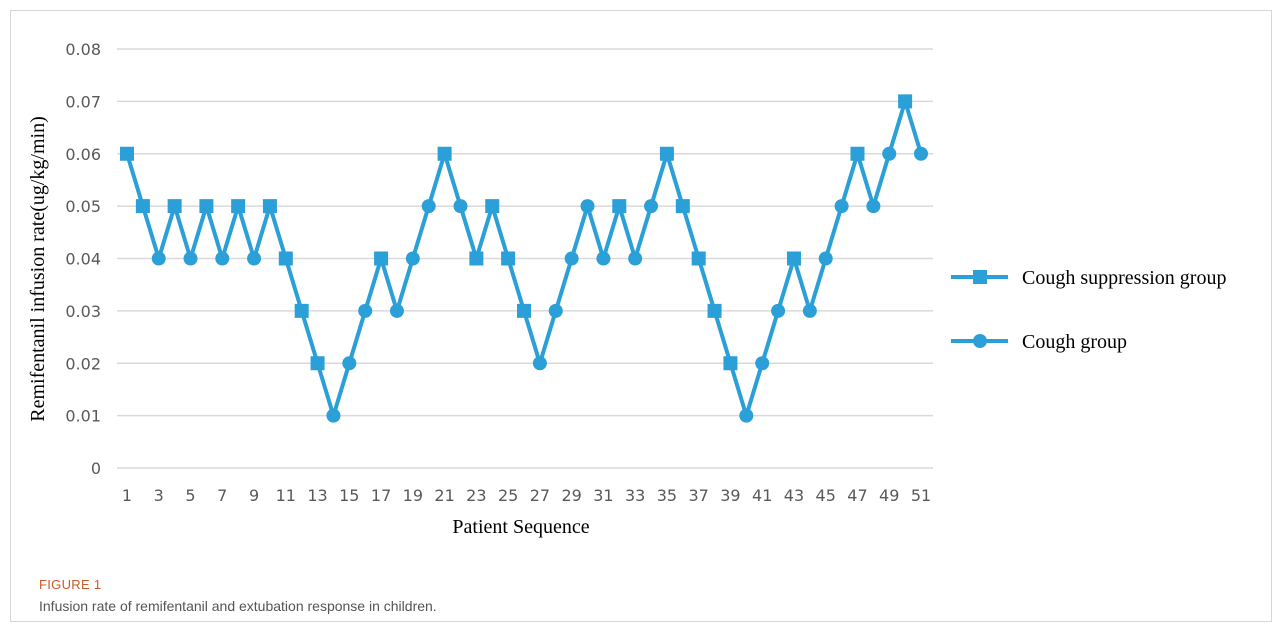  Describe the element at coordinates (83, 363) in the screenshot. I see `y-tick-label: 0.02` at that location.